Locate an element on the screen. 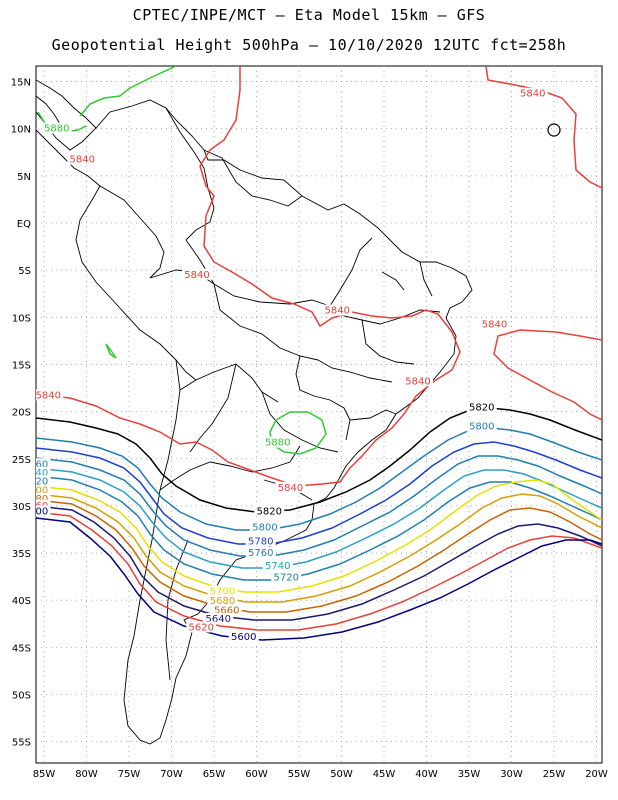 This screenshot has width=618, height=800. lat-tick-label: 20S is located at coordinates (21, 413).